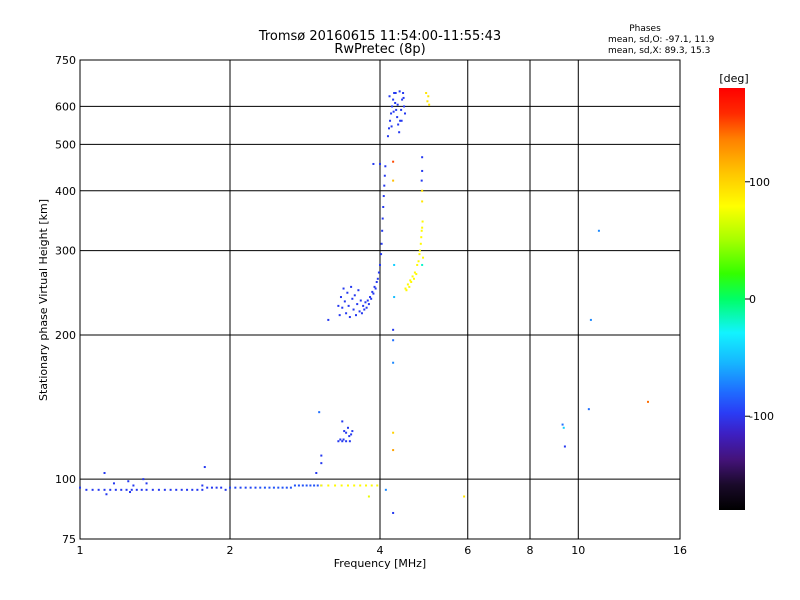 This screenshot has width=800, height=600. What do you see at coordinates (65, 335) in the screenshot?
I see `y-tick-label: 200` at bounding box center [65, 335].